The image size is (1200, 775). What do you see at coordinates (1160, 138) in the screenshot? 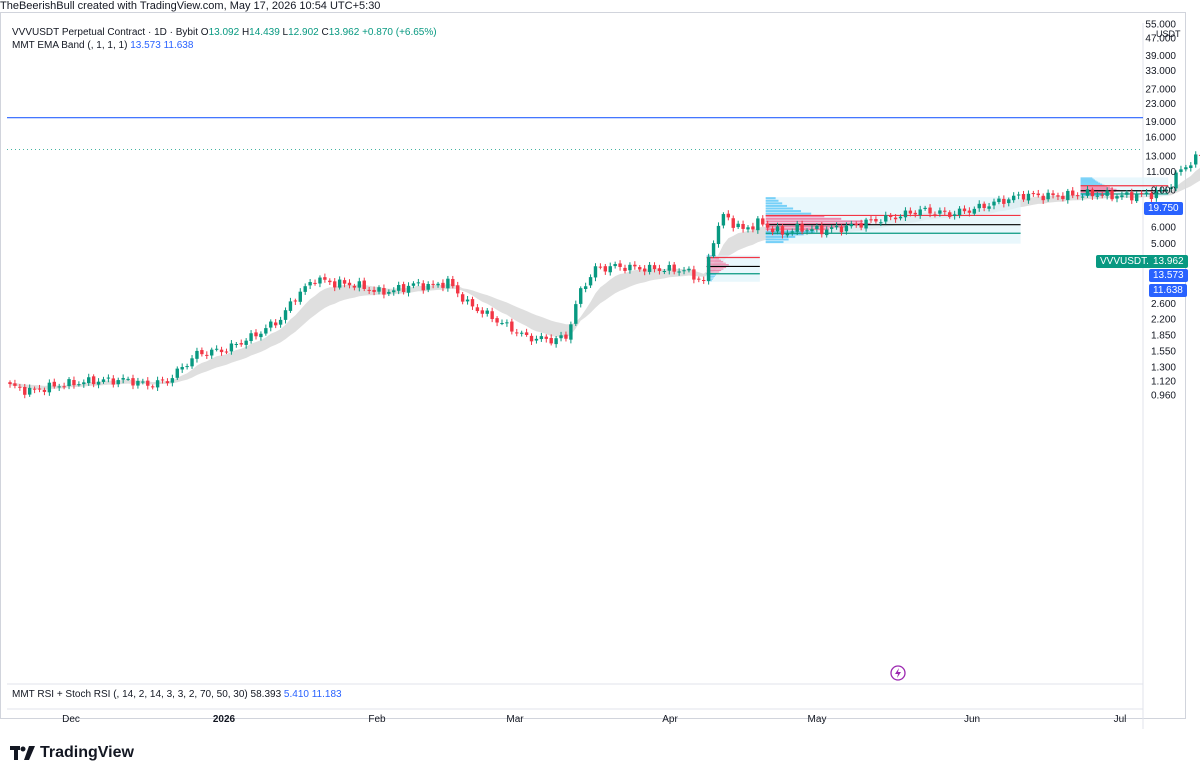
I see `price-tick-7: 16.000` at bounding box center [1160, 138].